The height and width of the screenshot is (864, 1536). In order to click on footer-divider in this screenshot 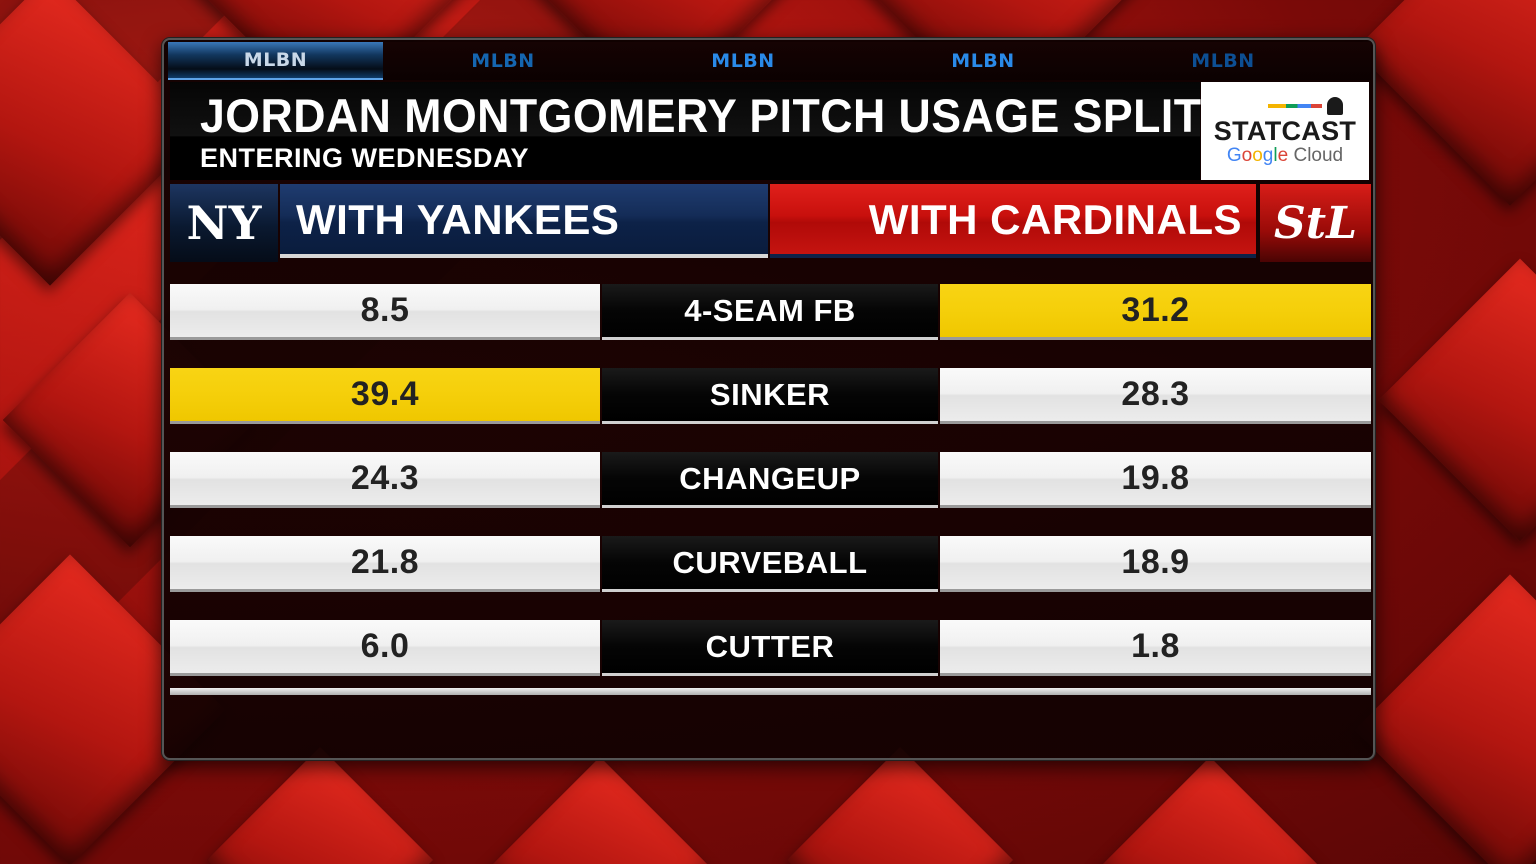, I will do `click(770, 691)`.